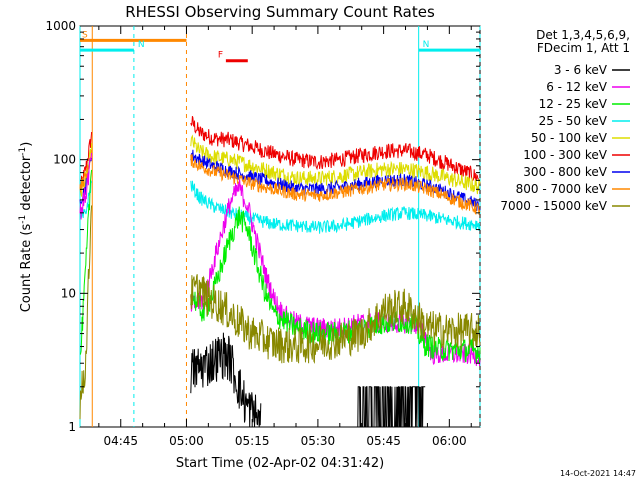  I want to click on series-burst-line, so click(391, 407).